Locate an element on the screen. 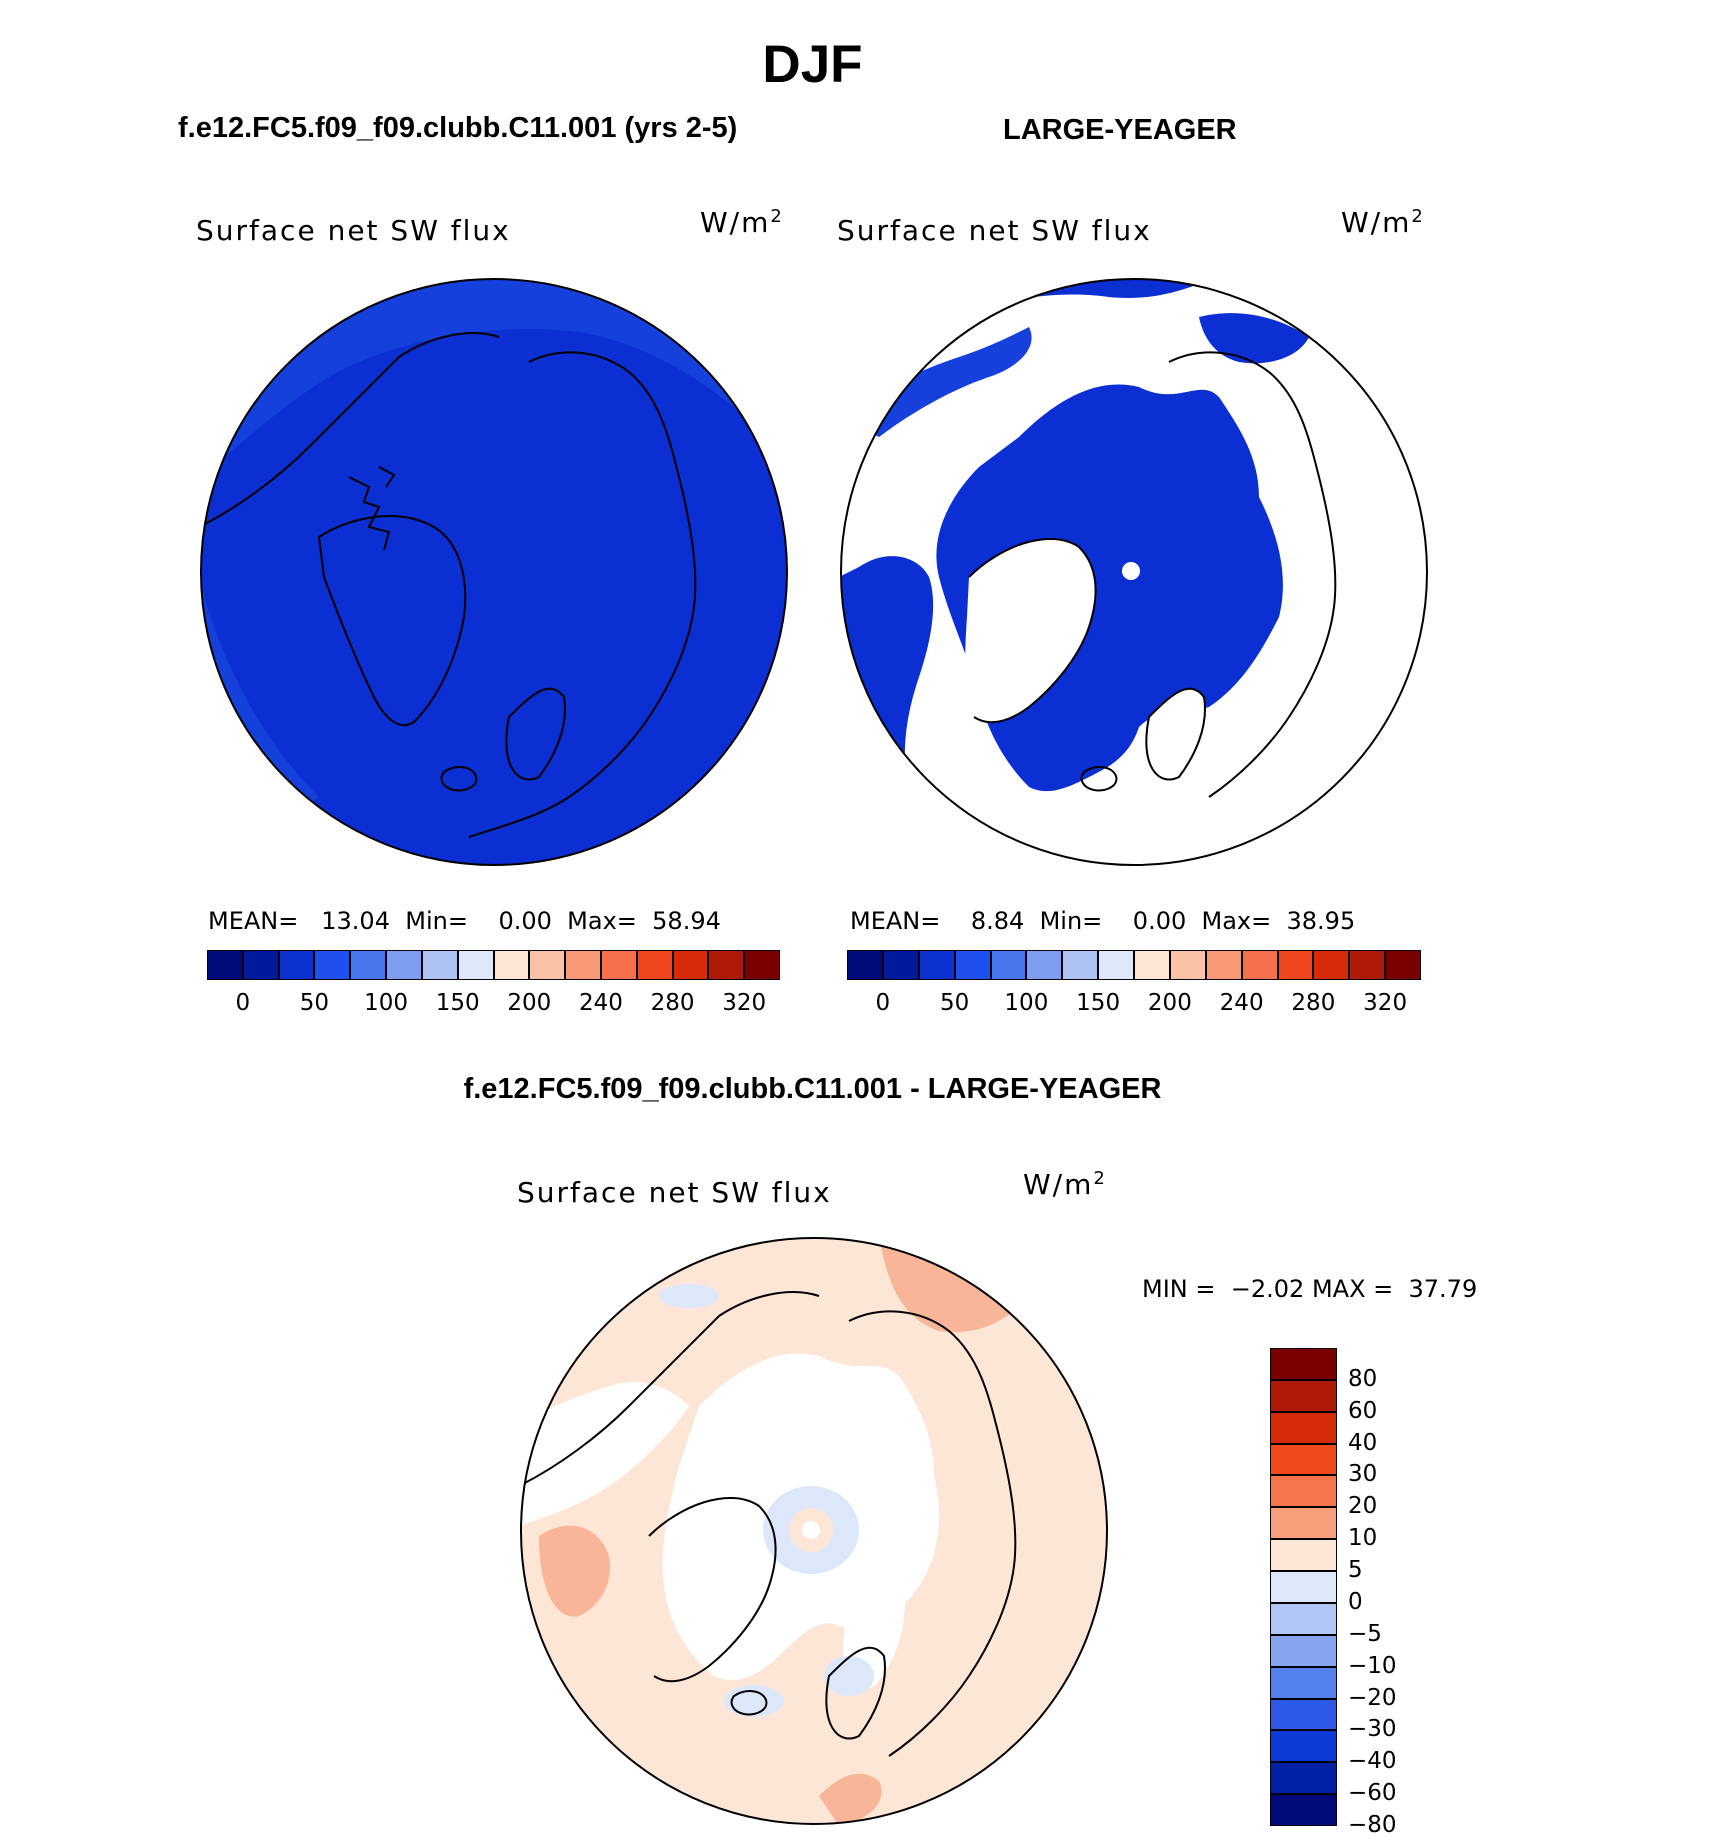 The image size is (1710, 1840). panel1-polar-map is located at coordinates (494, 572).